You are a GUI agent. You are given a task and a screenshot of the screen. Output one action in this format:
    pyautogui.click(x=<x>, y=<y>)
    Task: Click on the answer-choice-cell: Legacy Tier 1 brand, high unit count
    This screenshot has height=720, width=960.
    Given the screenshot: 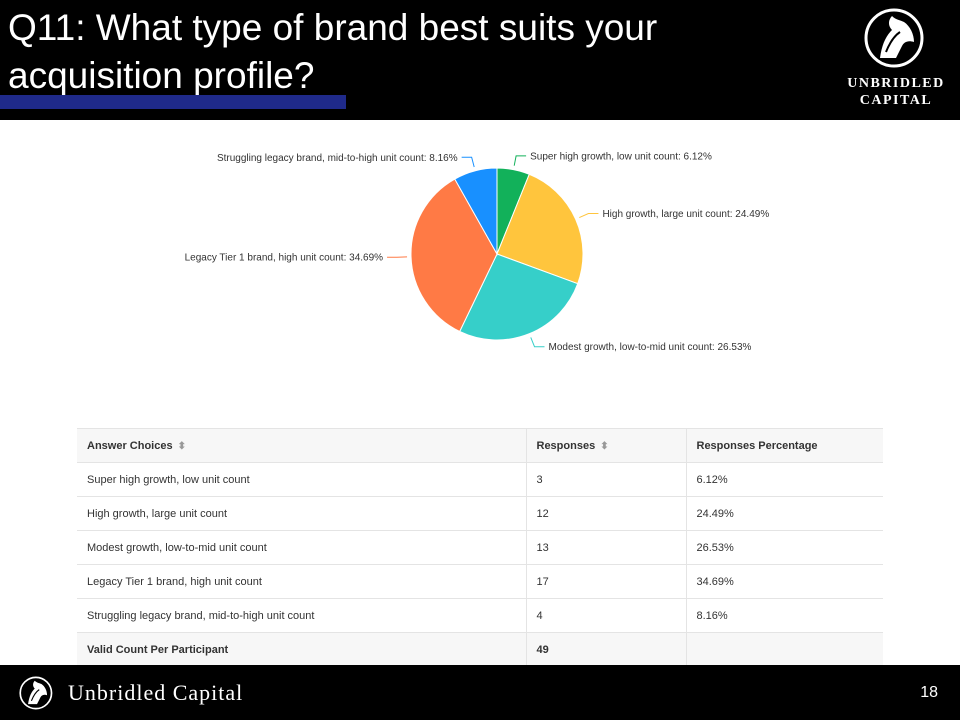 What is the action you would take?
    pyautogui.click(x=301, y=581)
    